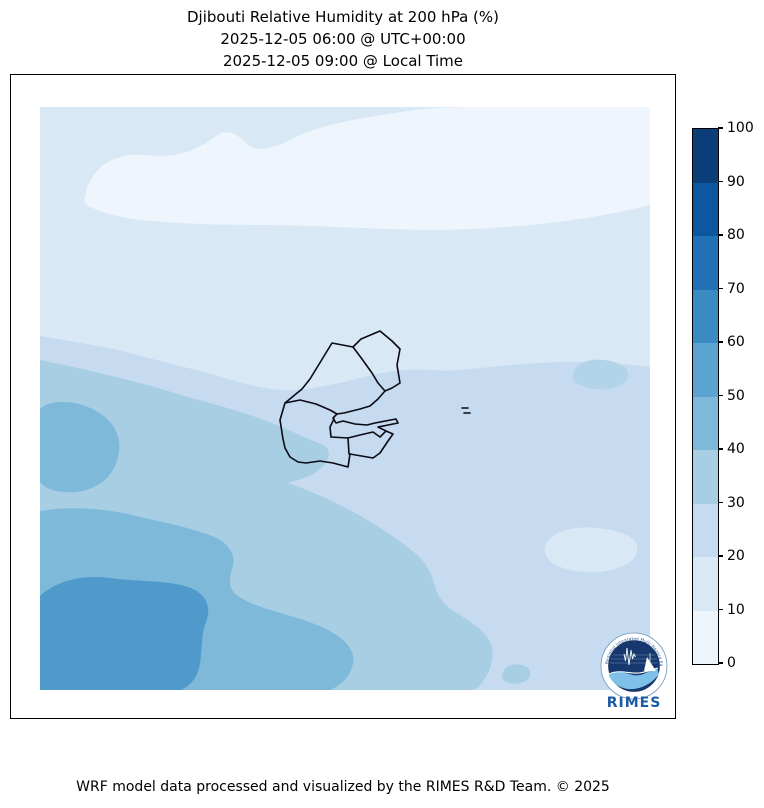 The image size is (764, 808). Describe the element at coordinates (343, 61) in the screenshot. I see `title-line-3: 2025-12-05 09:00 @ Local Time` at that location.